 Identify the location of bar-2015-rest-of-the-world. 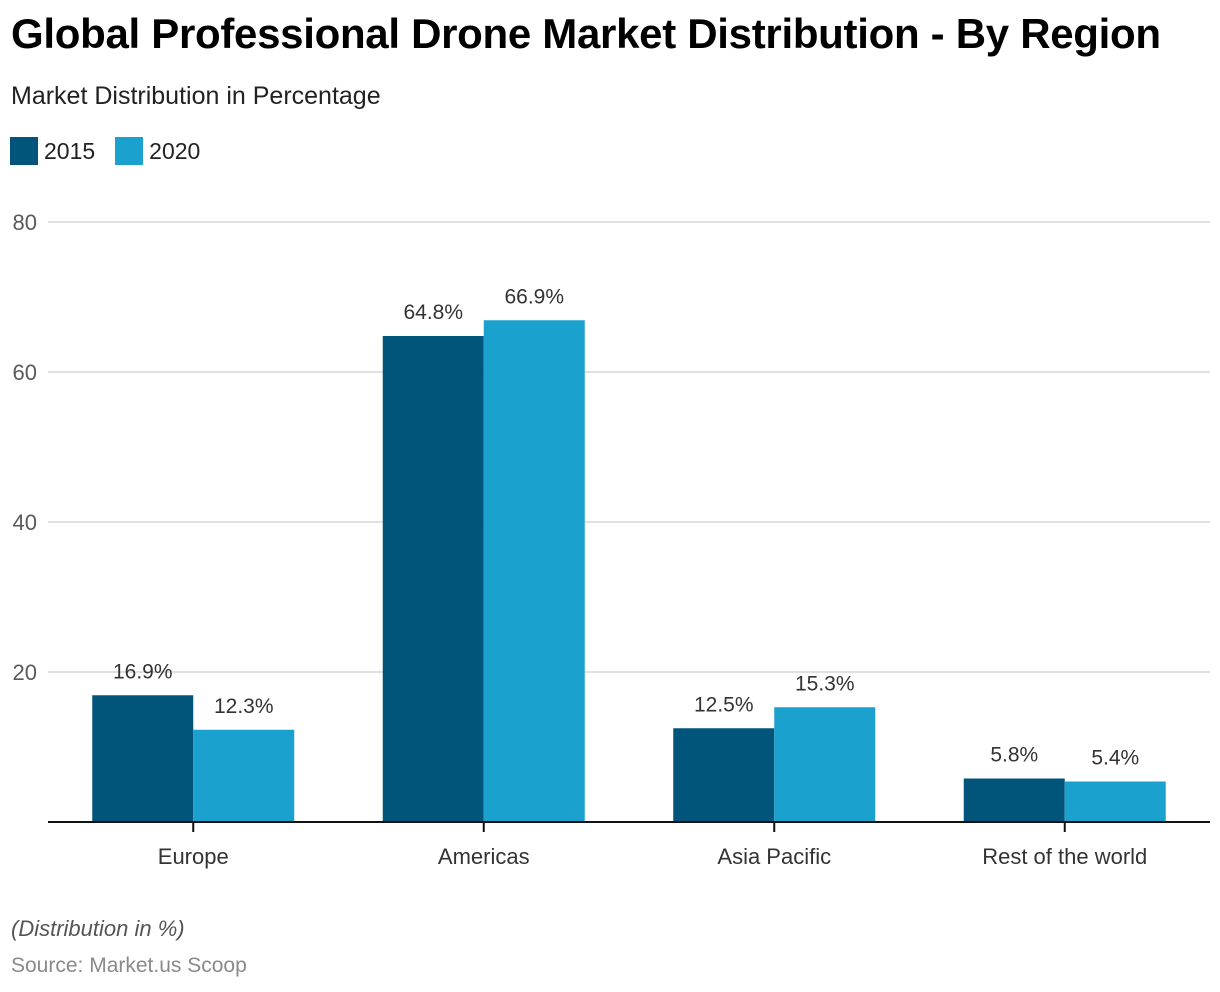
(1014, 800).